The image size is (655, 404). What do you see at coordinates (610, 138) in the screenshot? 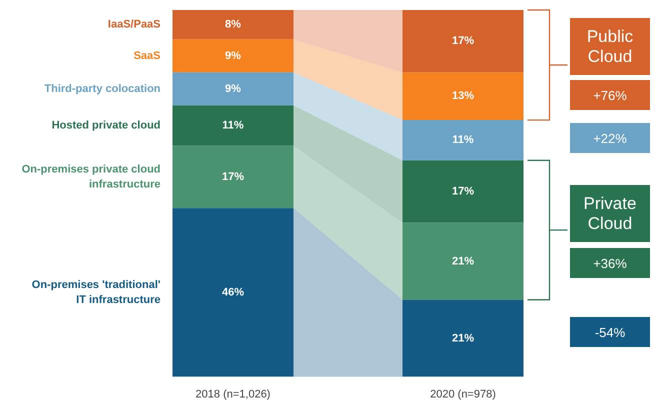
I see `callout-box: +22%` at bounding box center [610, 138].